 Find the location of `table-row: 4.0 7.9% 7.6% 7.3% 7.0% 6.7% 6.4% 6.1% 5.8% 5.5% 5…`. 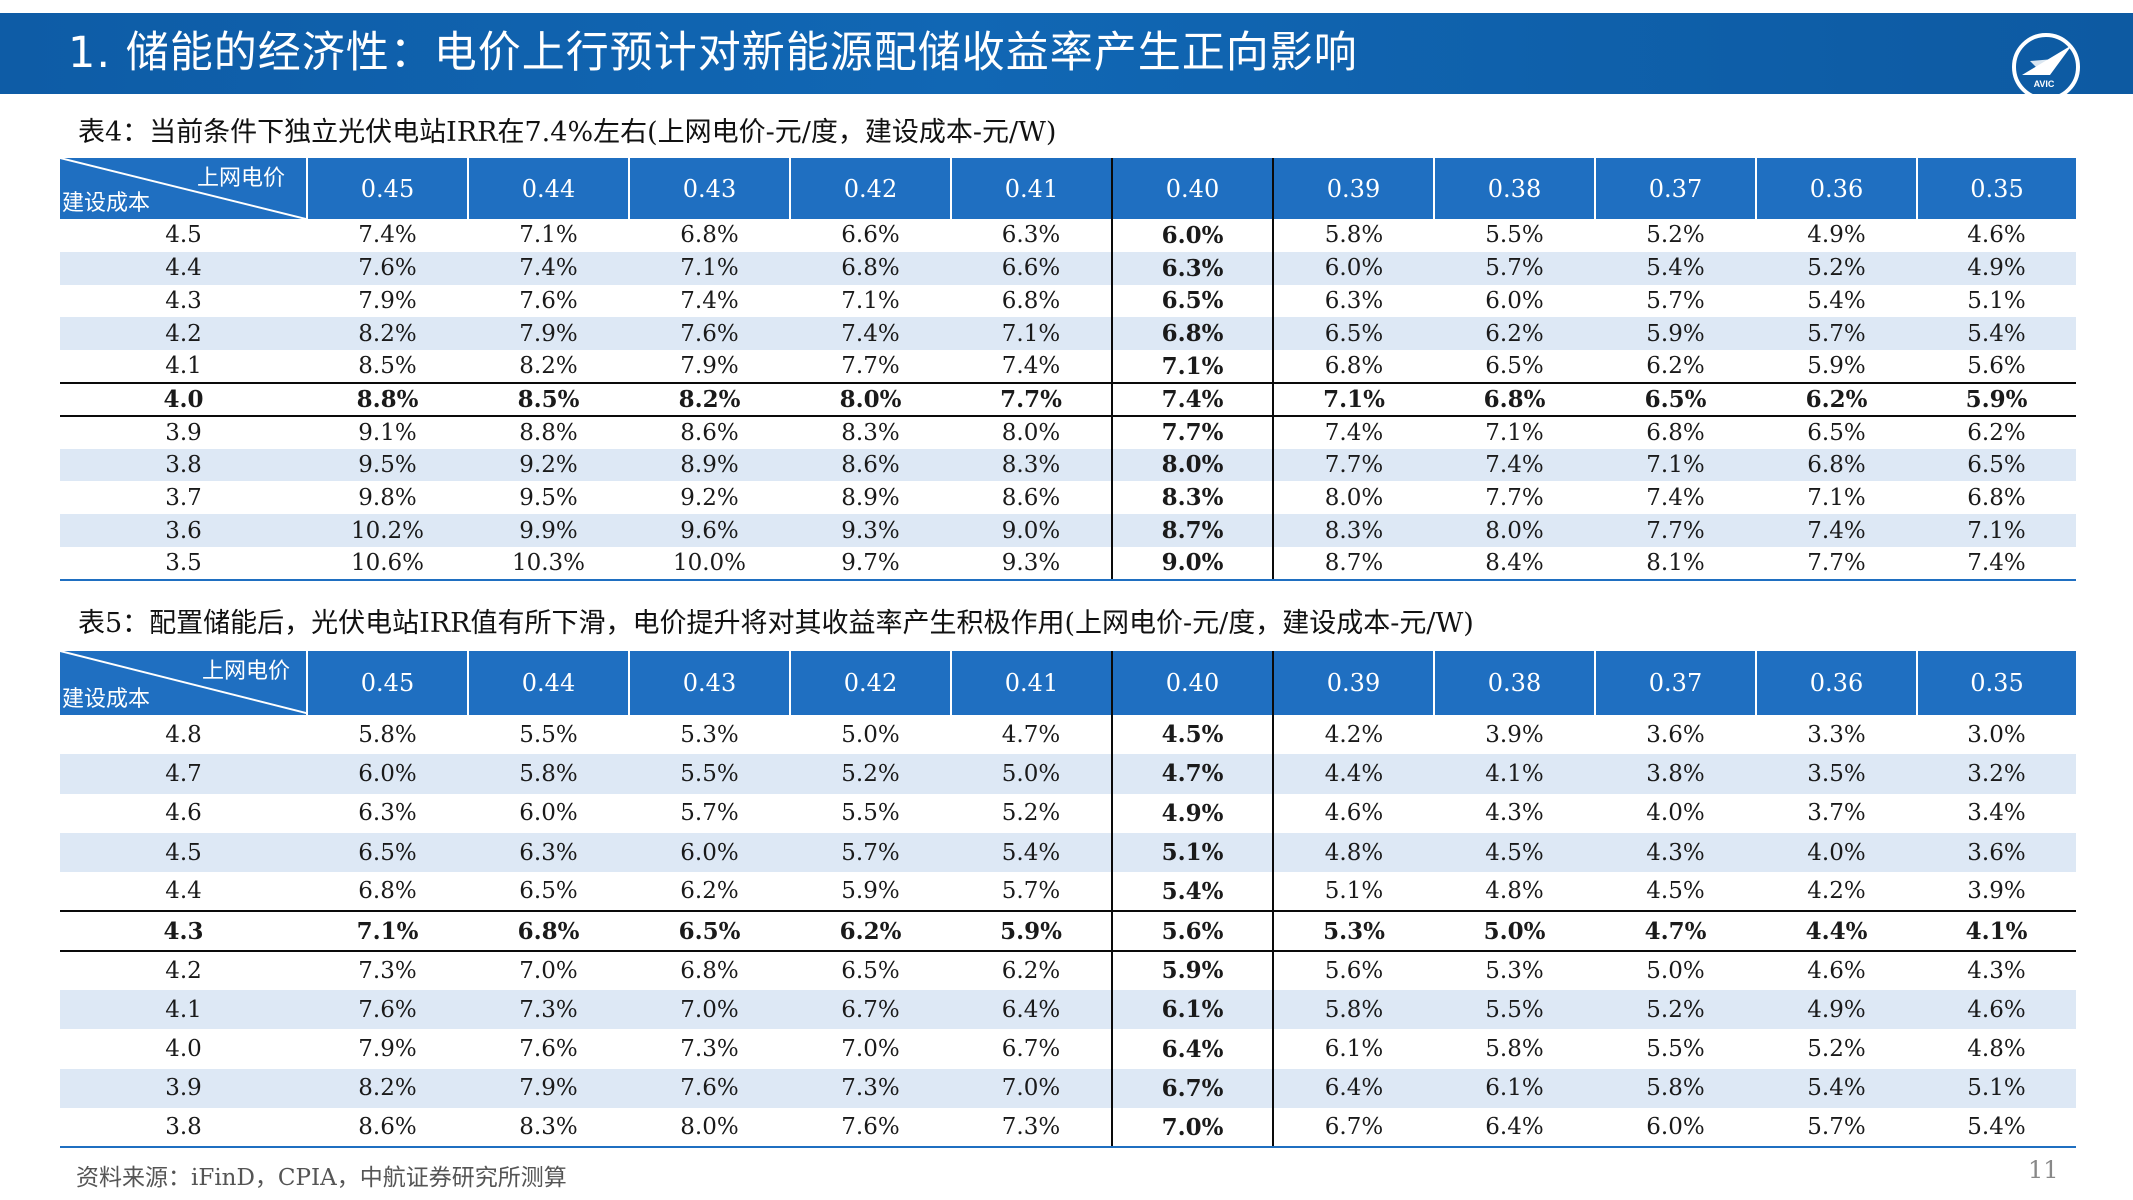

table-row: 4.0 7.9% 7.6% 7.3% 7.0% 6.7% 6.4% 6.1% 5.8% 5.5% 5… is located at coordinates (1068, 1049).